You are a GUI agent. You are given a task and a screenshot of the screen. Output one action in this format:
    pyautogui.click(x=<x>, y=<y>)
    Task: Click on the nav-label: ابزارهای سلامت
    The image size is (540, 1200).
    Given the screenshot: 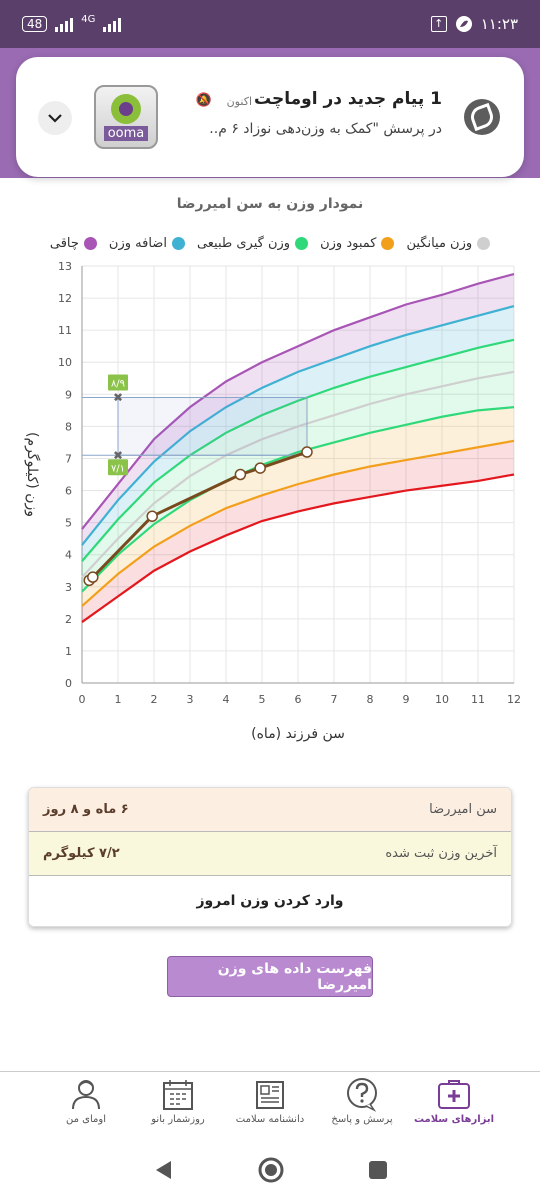 What is the action you would take?
    pyautogui.click(x=454, y=1119)
    